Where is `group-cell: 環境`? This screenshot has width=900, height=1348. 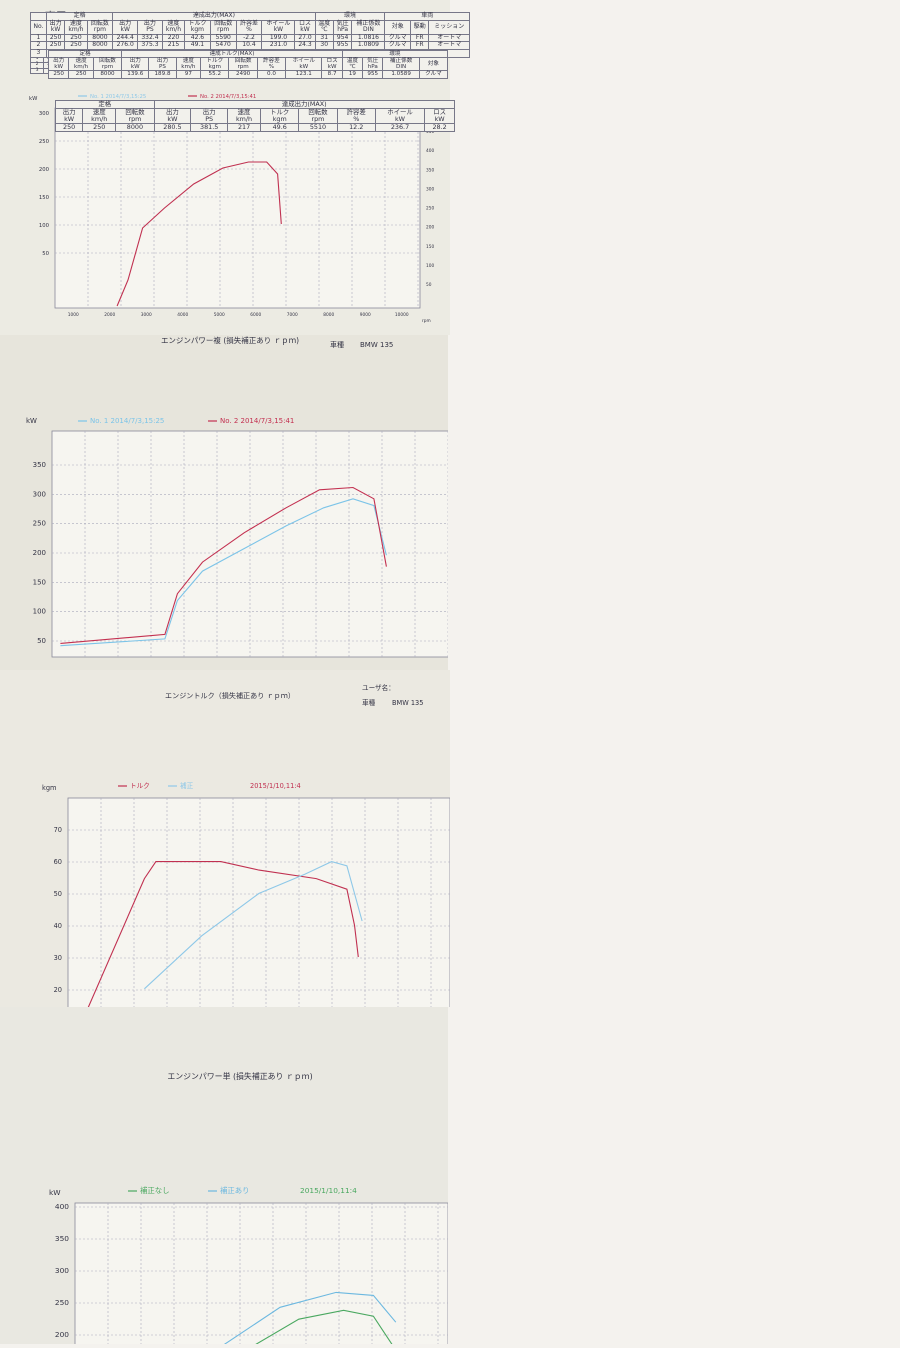 group-cell: 環境 is located at coordinates (395, 54).